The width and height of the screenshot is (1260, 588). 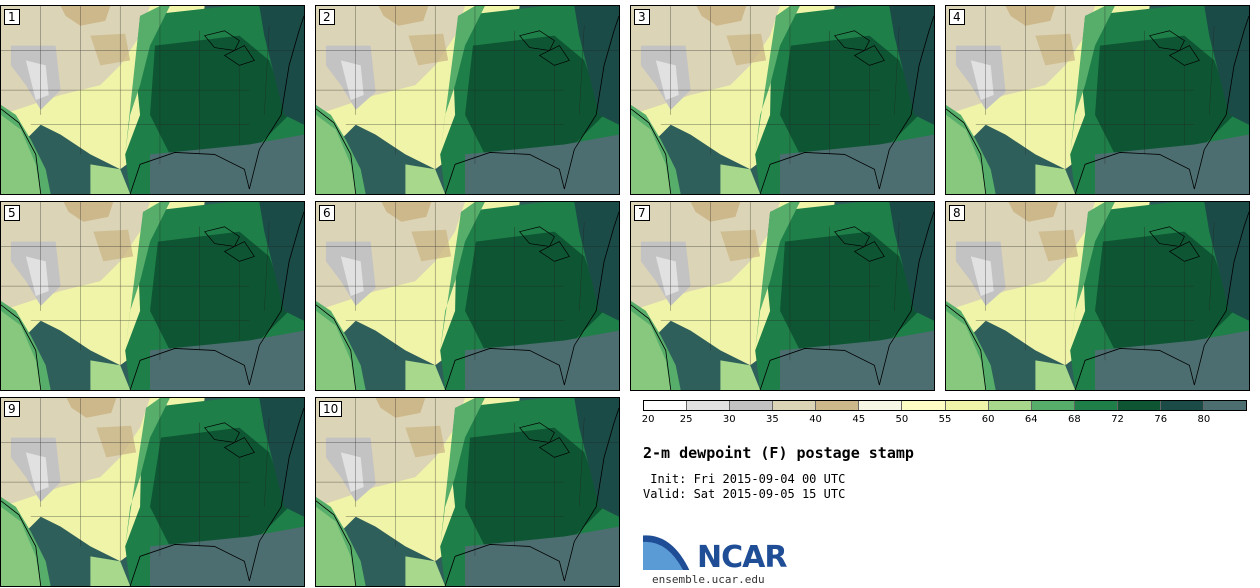 What do you see at coordinates (744, 494) in the screenshot?
I see `valid-time: Valid: Sat 2015-09-05 15 UTC` at bounding box center [744, 494].